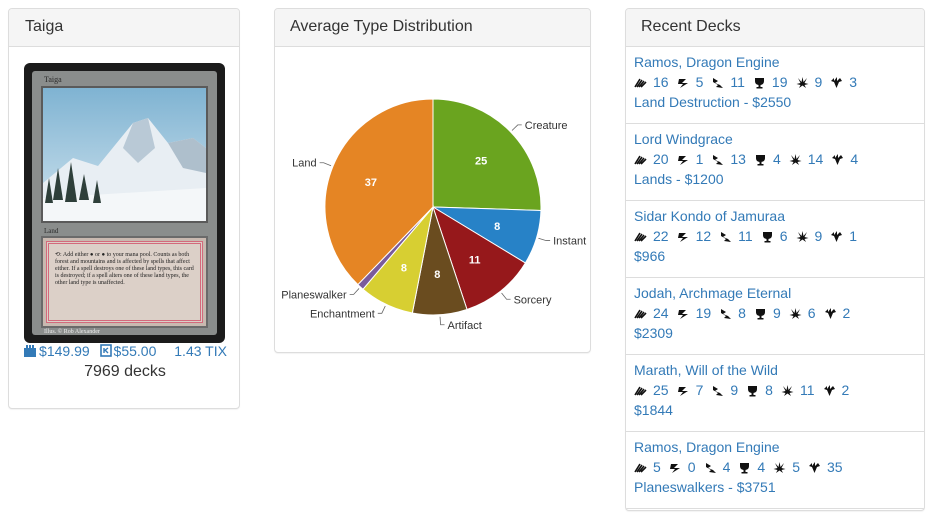 The height and width of the screenshot is (518, 935). I want to click on pie-value-label-enchantment: 8, so click(404, 268).